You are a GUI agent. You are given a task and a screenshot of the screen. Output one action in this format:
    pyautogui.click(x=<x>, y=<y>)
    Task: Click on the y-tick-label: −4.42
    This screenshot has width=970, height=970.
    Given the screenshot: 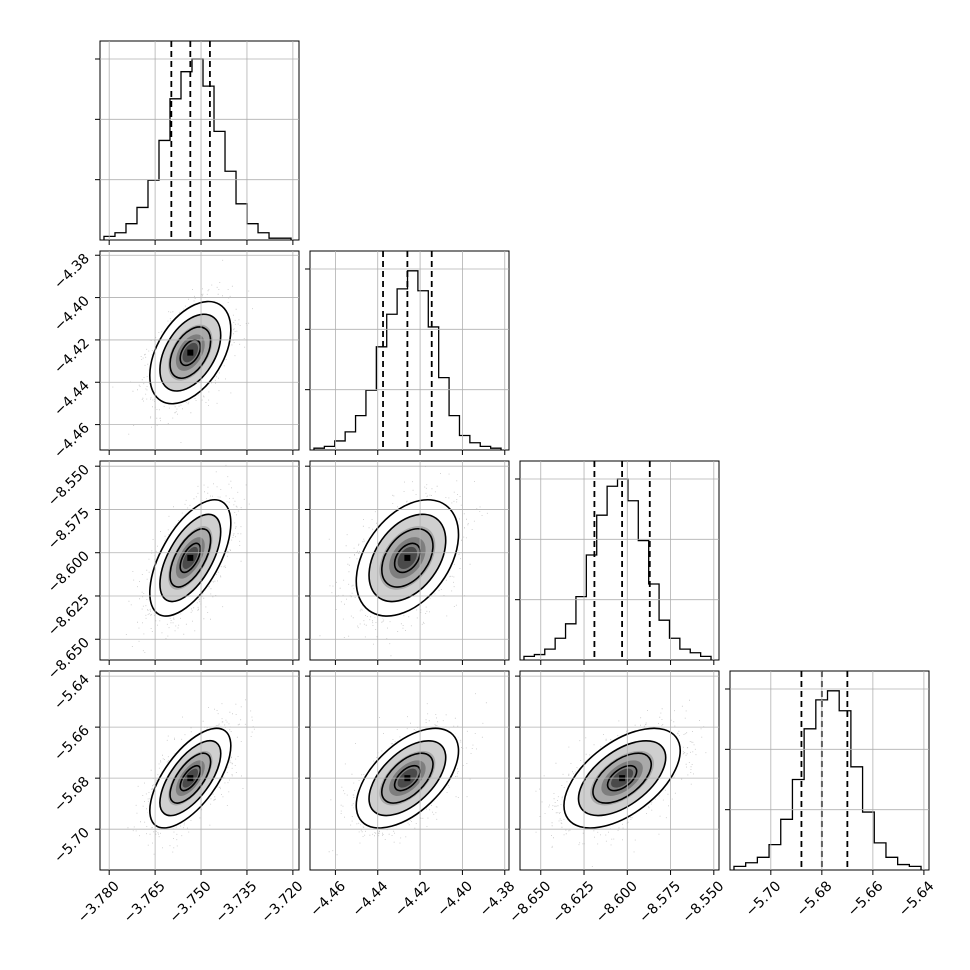 What is the action you would take?
    pyautogui.click(x=72, y=356)
    